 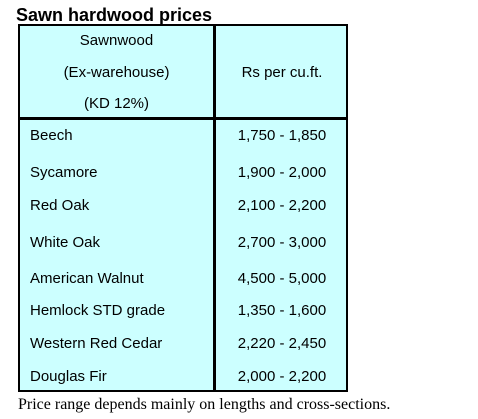 What do you see at coordinates (116, 103) in the screenshot?
I see `header-line-kd: (KD 12%)` at bounding box center [116, 103].